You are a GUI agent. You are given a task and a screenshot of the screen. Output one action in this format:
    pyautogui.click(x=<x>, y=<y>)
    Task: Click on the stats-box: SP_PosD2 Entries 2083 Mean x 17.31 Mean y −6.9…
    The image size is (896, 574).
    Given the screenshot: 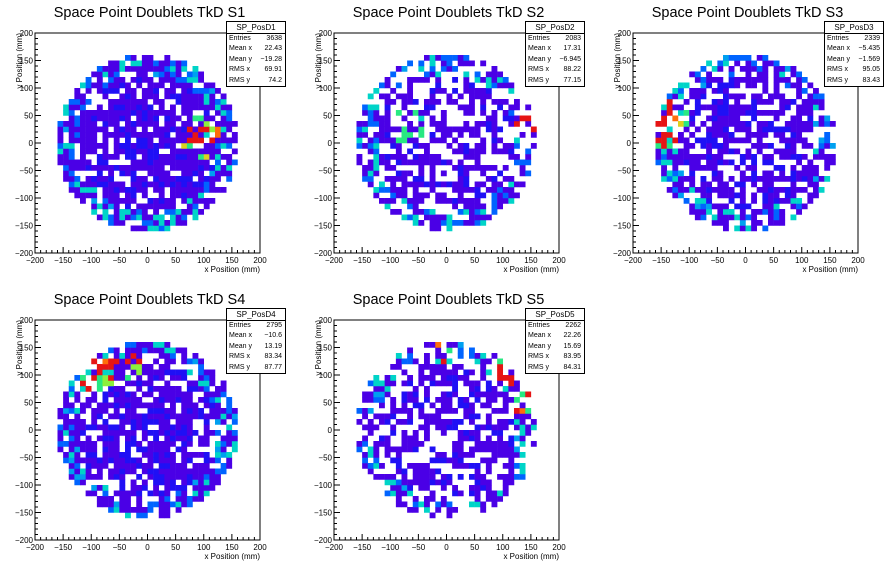 What is the action you would take?
    pyautogui.click(x=555, y=54)
    